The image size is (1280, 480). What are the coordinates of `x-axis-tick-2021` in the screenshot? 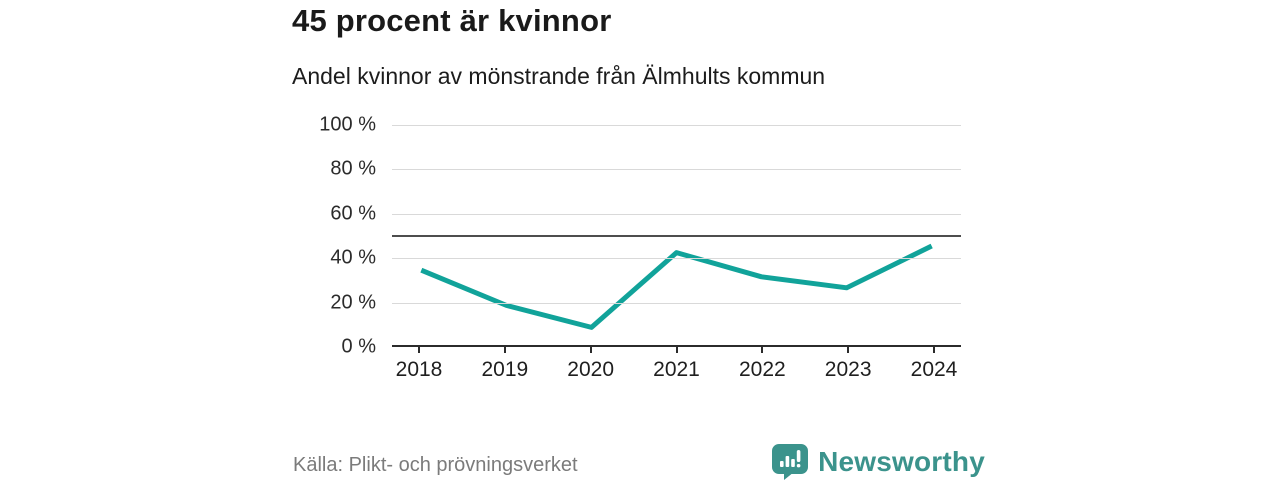 It's located at (676, 349).